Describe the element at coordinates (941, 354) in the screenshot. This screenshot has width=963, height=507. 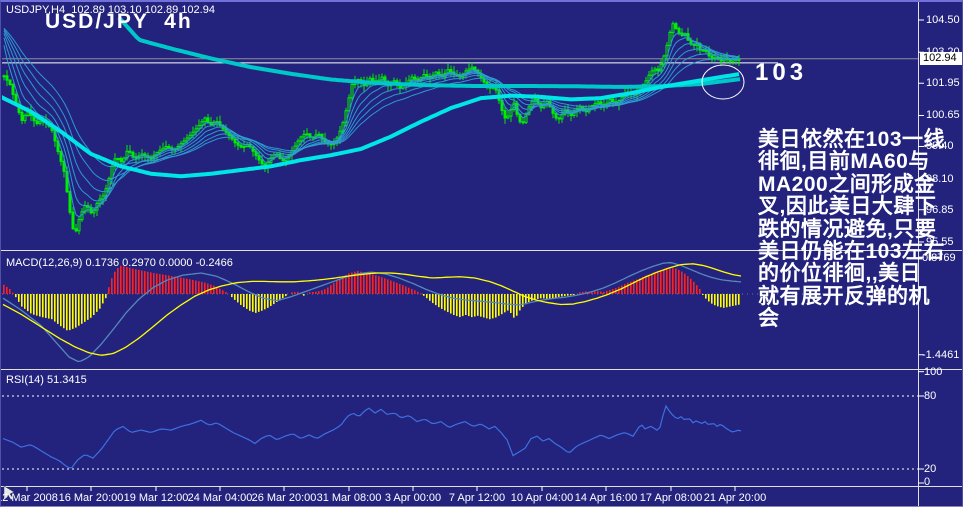
I see `macd-tick-label: -1.4461` at that location.